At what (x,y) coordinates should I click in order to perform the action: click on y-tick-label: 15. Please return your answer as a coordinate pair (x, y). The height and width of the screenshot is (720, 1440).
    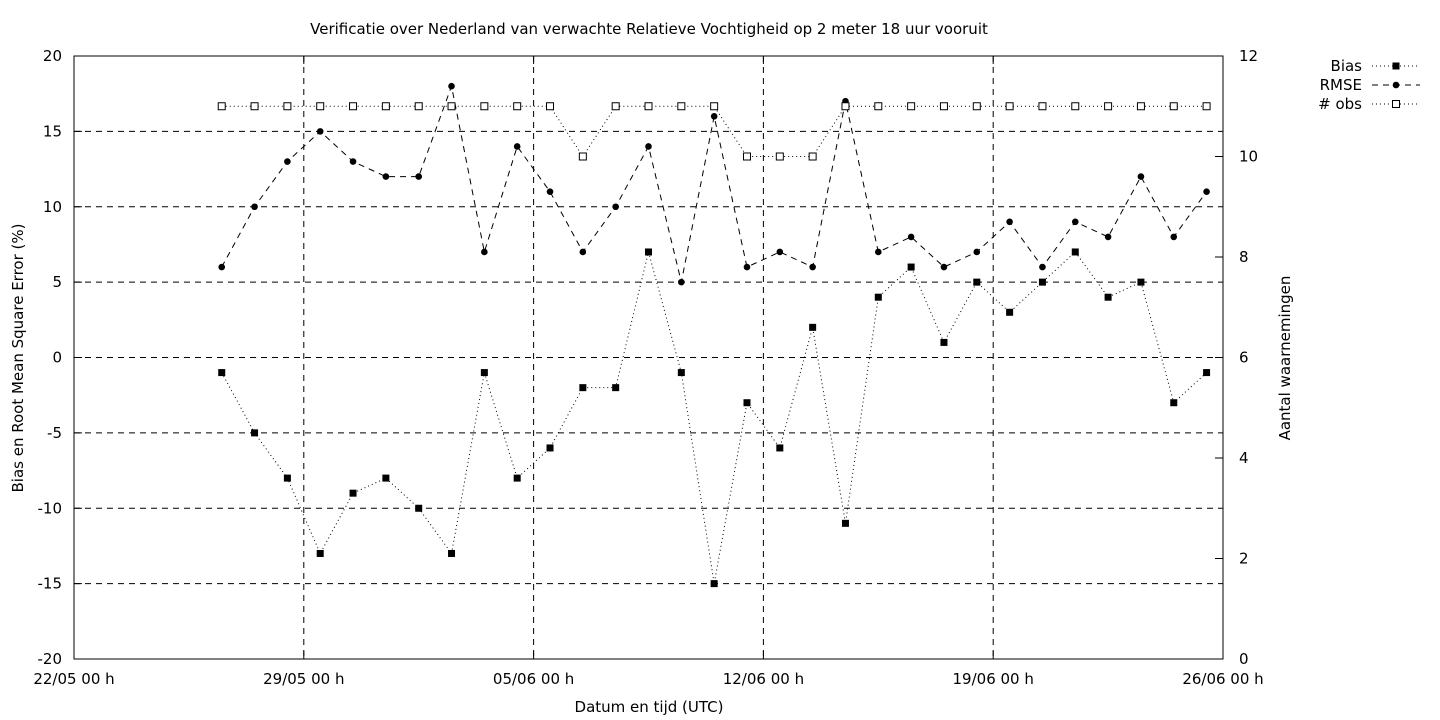
    Looking at the image, I should click on (52, 131).